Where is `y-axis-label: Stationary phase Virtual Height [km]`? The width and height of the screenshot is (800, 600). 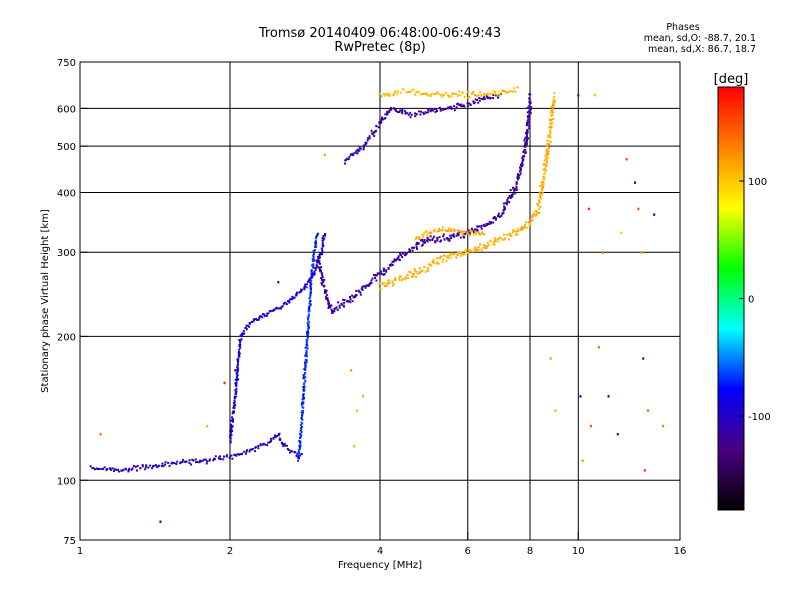 y-axis-label: Stationary phase Virtual Height [km] is located at coordinates (45, 301).